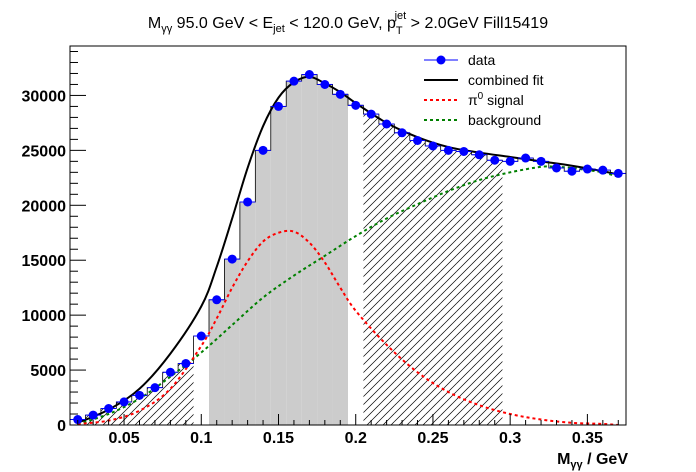 This screenshot has width=696, height=472. I want to click on title-mid2: < 120.0 GeV, p, so click(340, 23).